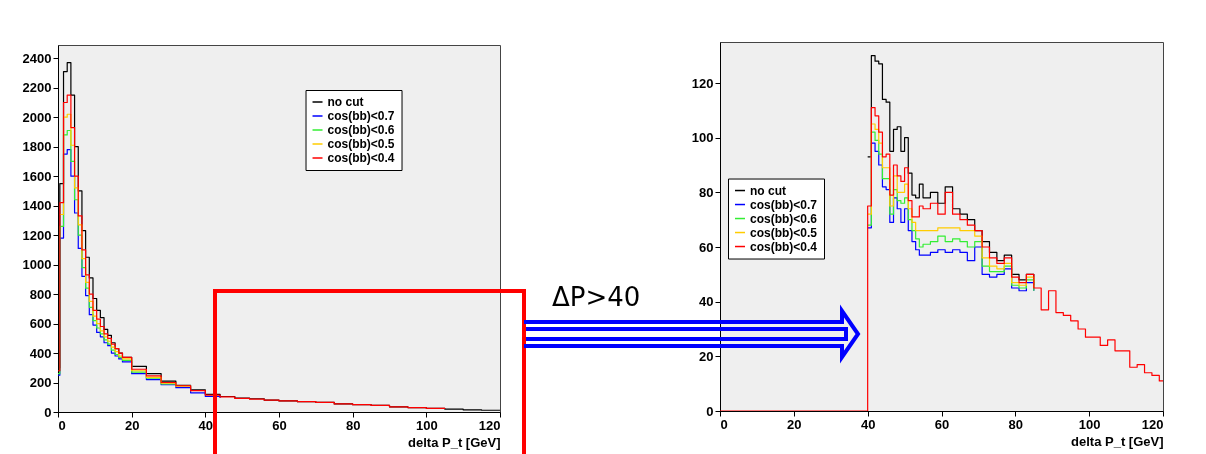  What do you see at coordinates (37, 58) in the screenshot?
I see `y-tick-label: 2400` at bounding box center [37, 58].